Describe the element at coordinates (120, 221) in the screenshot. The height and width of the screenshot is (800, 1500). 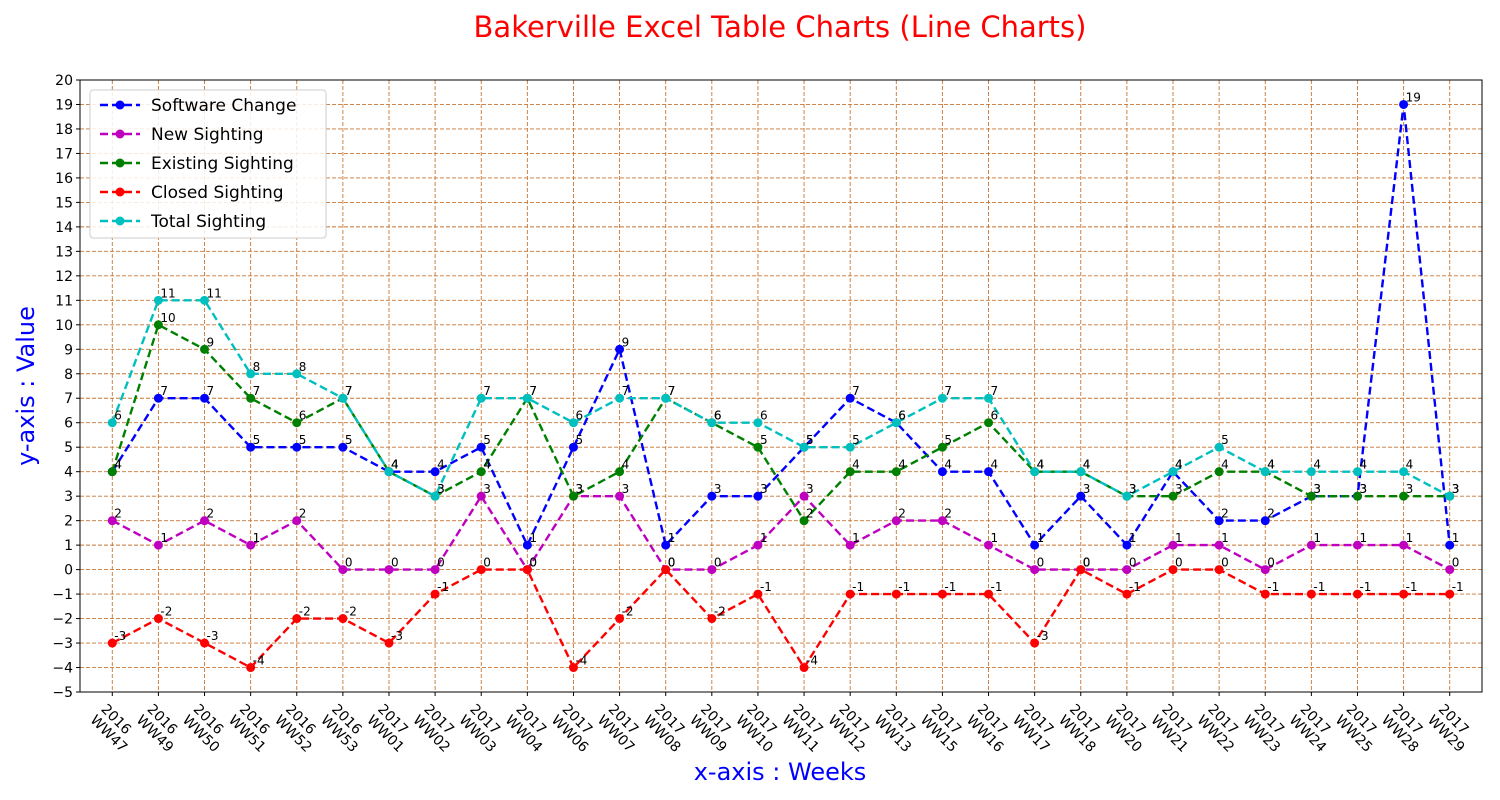
I see `legend-marker-total-sighting` at that location.